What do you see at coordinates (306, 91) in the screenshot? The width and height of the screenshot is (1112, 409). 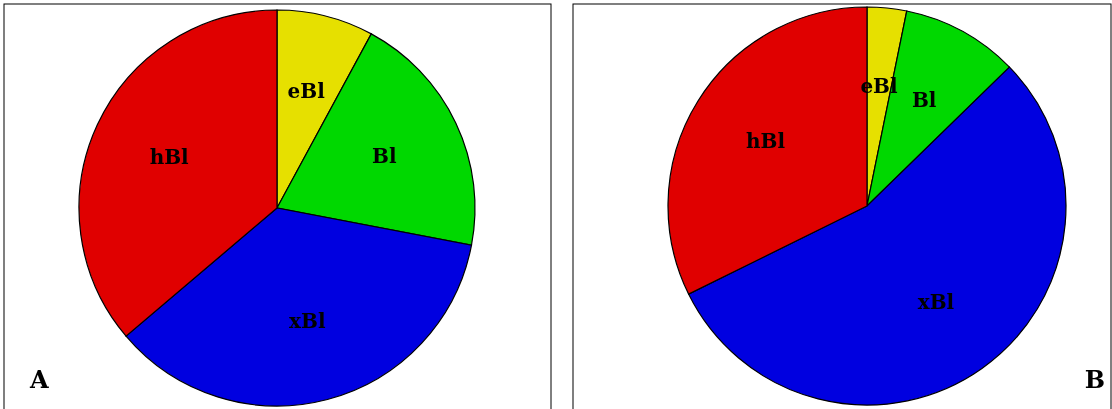 I see `slice-label: eBl` at bounding box center [306, 91].